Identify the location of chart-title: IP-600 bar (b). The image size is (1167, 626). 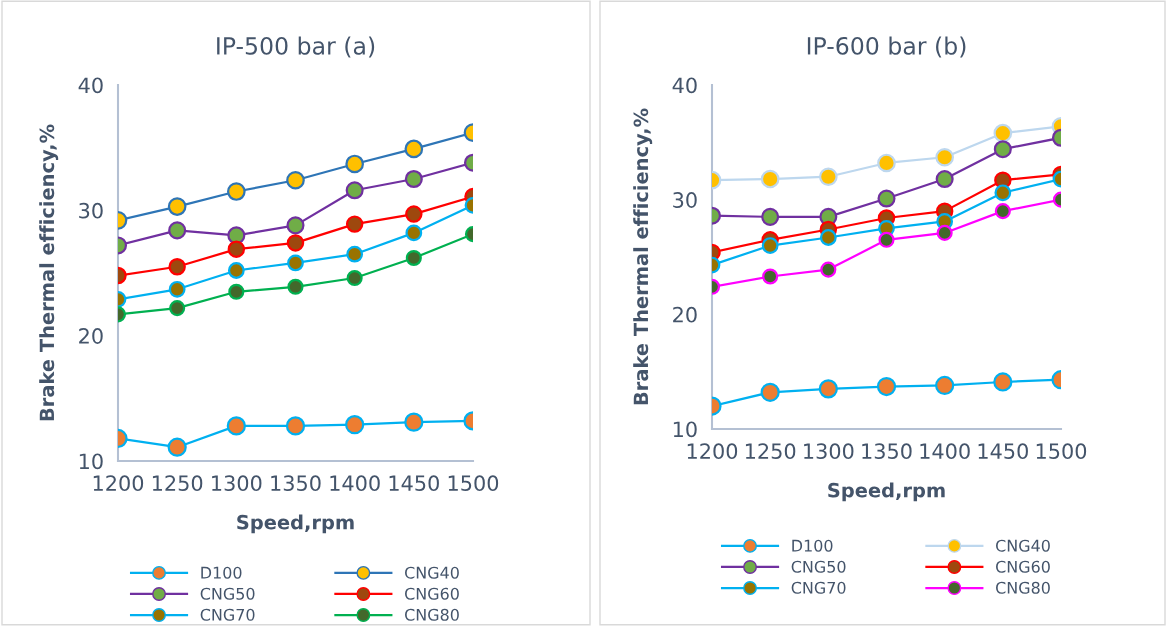
(886, 47).